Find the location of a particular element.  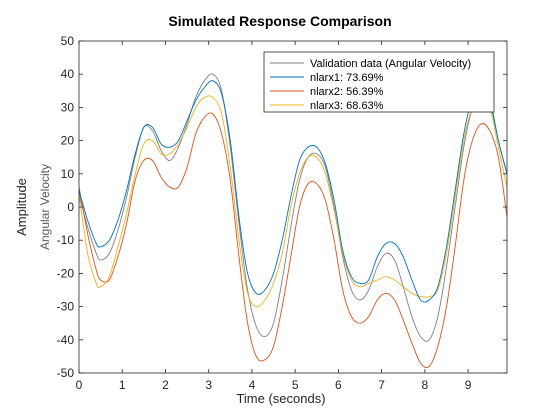

x-tick-label: 1 is located at coordinates (122, 385).